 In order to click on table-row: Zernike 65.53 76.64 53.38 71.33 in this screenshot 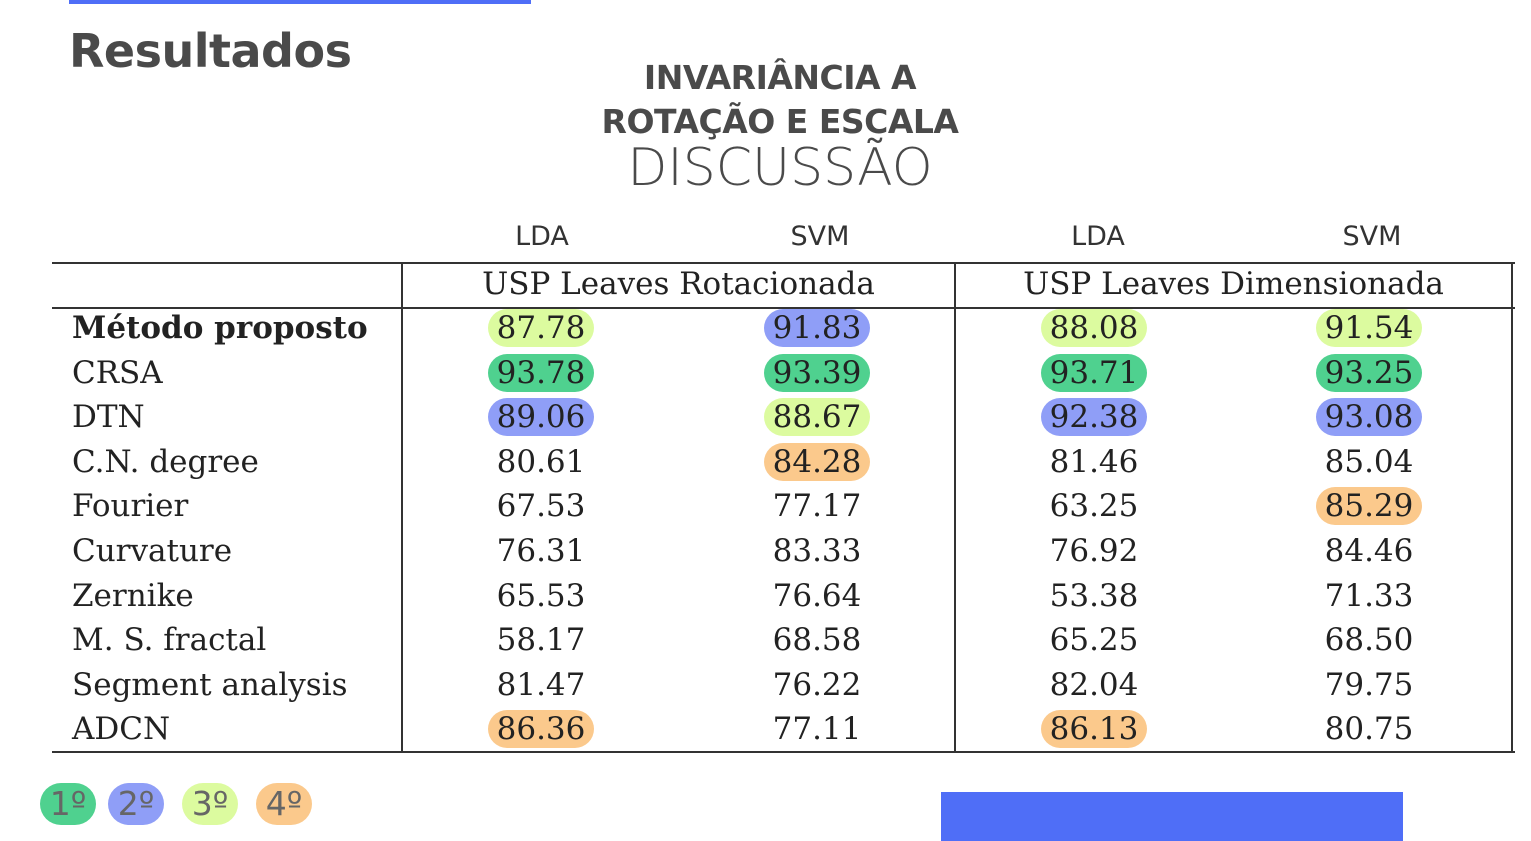, I will do `click(783, 596)`.